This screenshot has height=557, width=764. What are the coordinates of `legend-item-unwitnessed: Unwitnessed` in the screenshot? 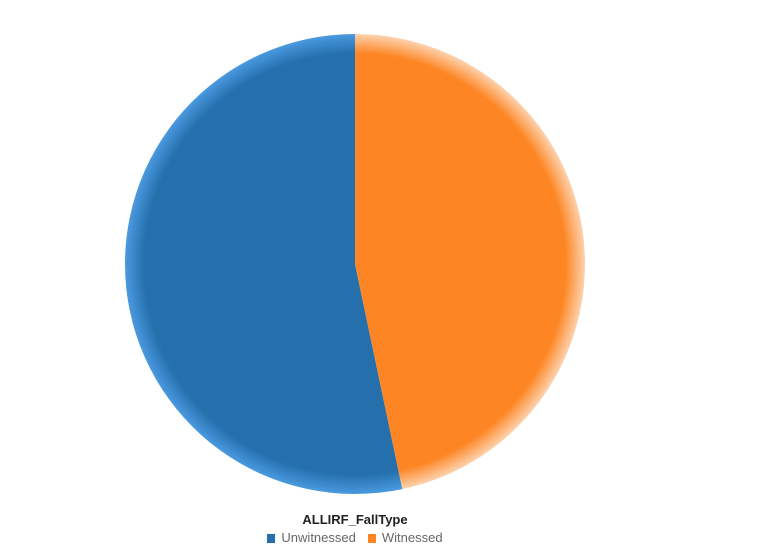 It's located at (311, 537).